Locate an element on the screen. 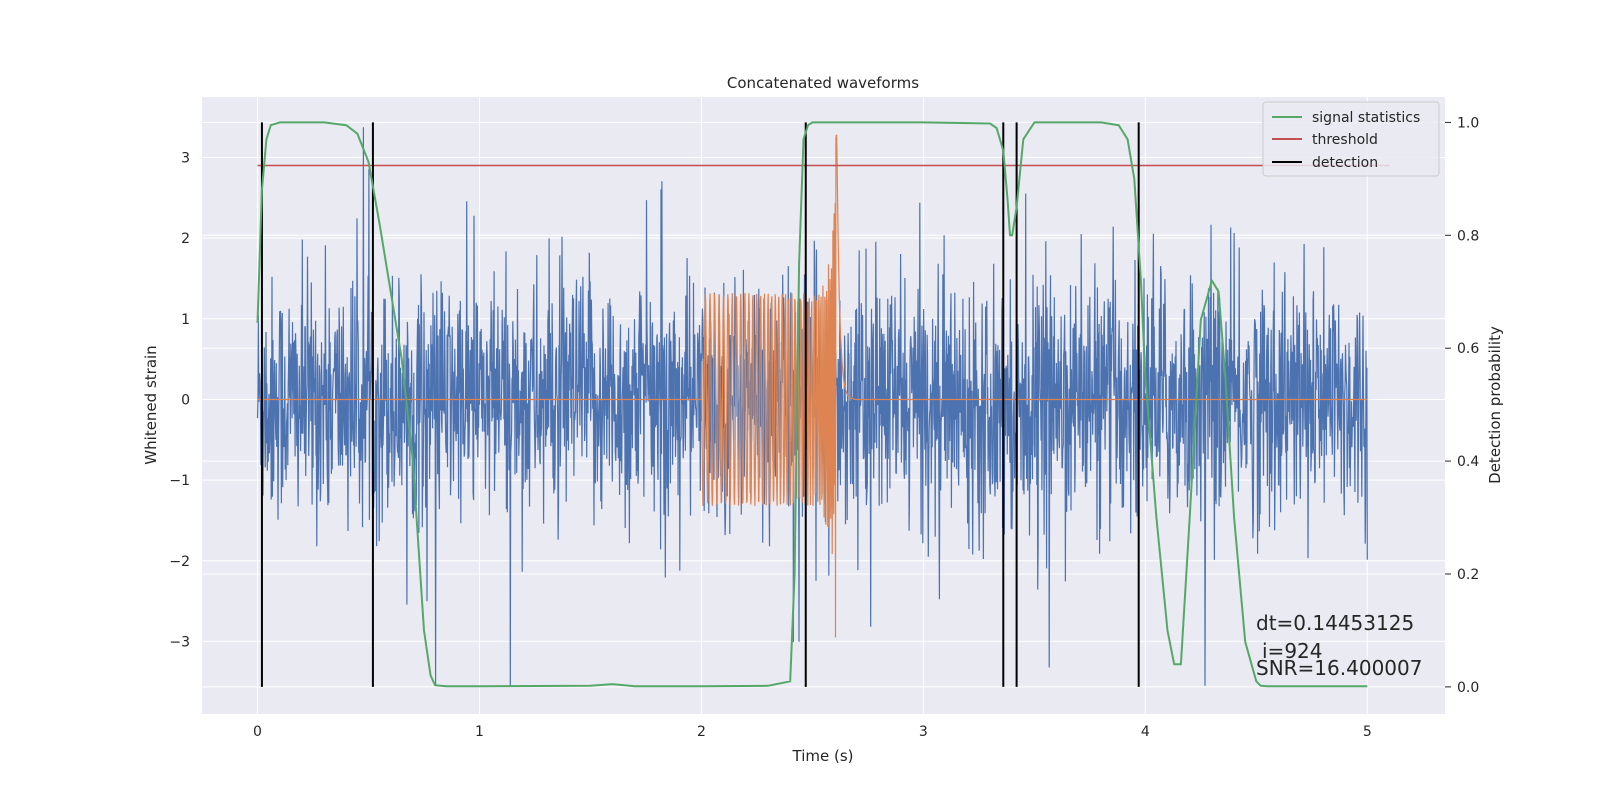 The width and height of the screenshot is (1600, 800). y2-tick-label: 0.0 is located at coordinates (1468, 688).